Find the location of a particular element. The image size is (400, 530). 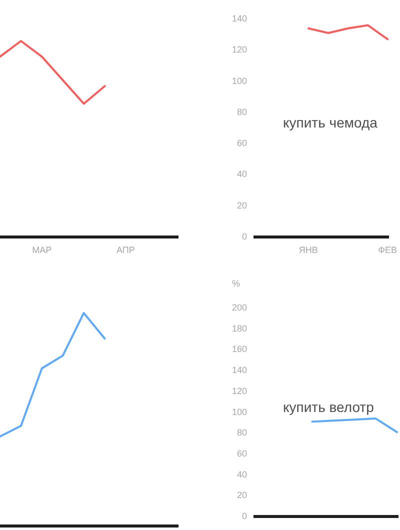

annotation: купить велотр is located at coordinates (328, 406).